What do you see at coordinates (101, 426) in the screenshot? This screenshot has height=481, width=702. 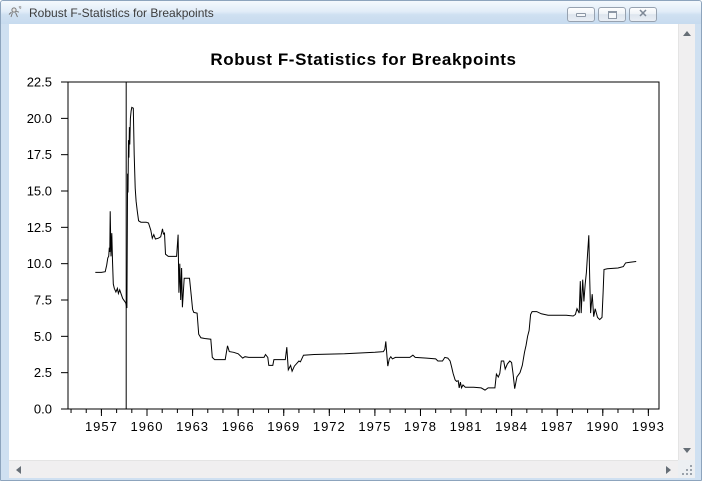 I see `x-tick-label: 1957` at bounding box center [101, 426].